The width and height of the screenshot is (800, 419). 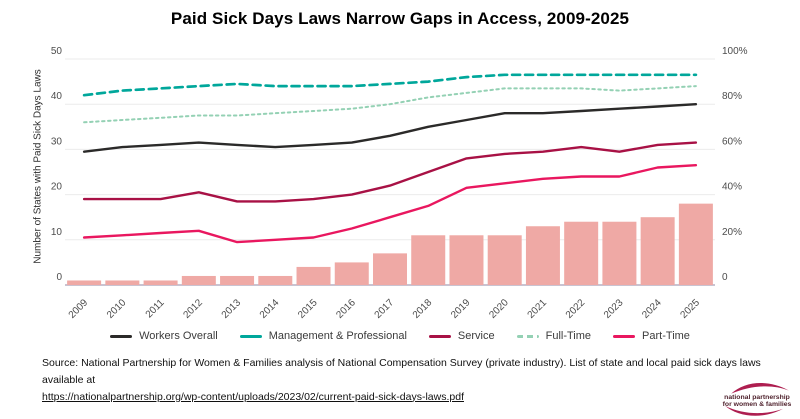 I want to click on y-tick-left: 20, so click(x=57, y=187).